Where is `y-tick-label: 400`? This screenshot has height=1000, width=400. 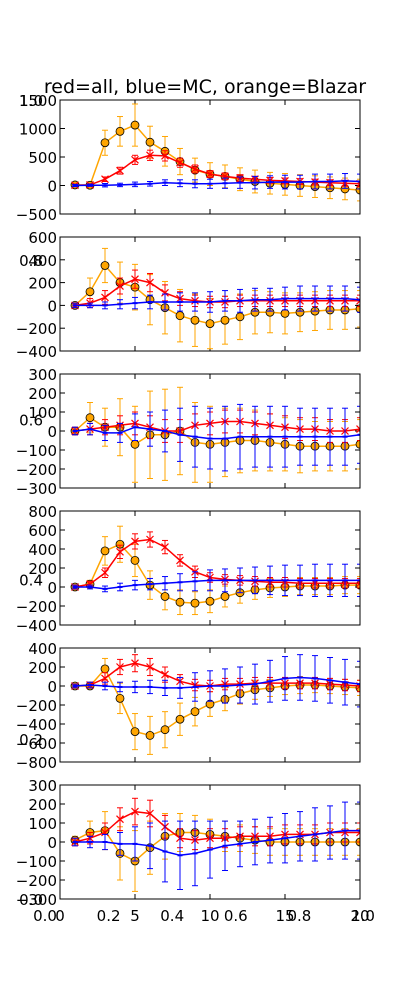
y-tick-label: 400 is located at coordinates (42, 261).